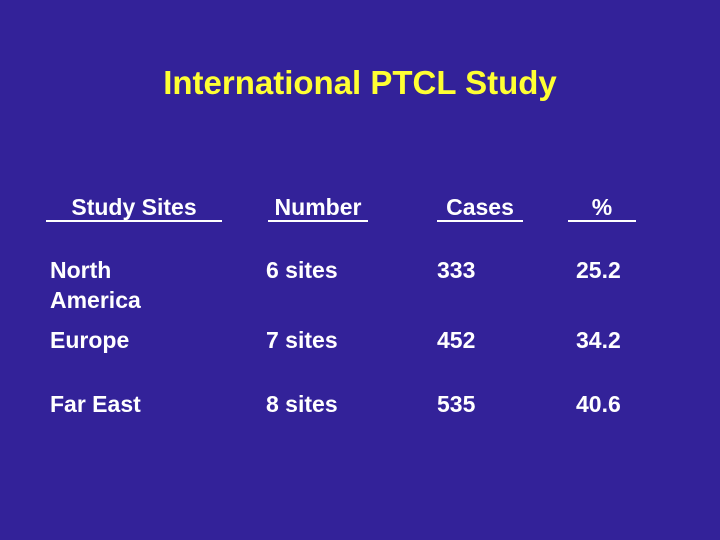 The image size is (720, 540). I want to click on header-number: Number, so click(318, 207).